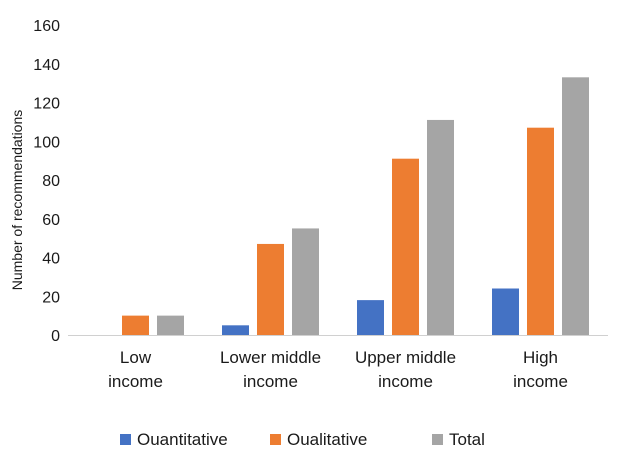 The width and height of the screenshot is (624, 450). Describe the element at coordinates (275, 439) in the screenshot. I see `legend-swatch-oualitative` at that location.